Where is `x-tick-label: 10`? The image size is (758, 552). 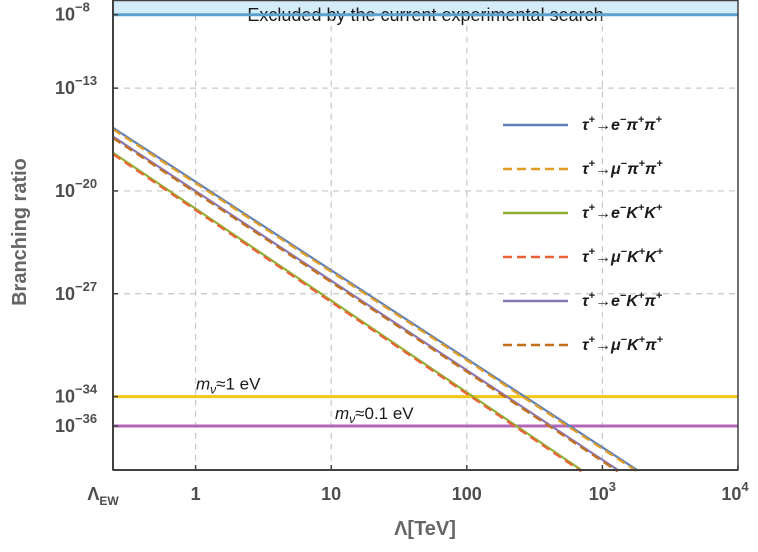 x-tick-label: 10 is located at coordinates (331, 494).